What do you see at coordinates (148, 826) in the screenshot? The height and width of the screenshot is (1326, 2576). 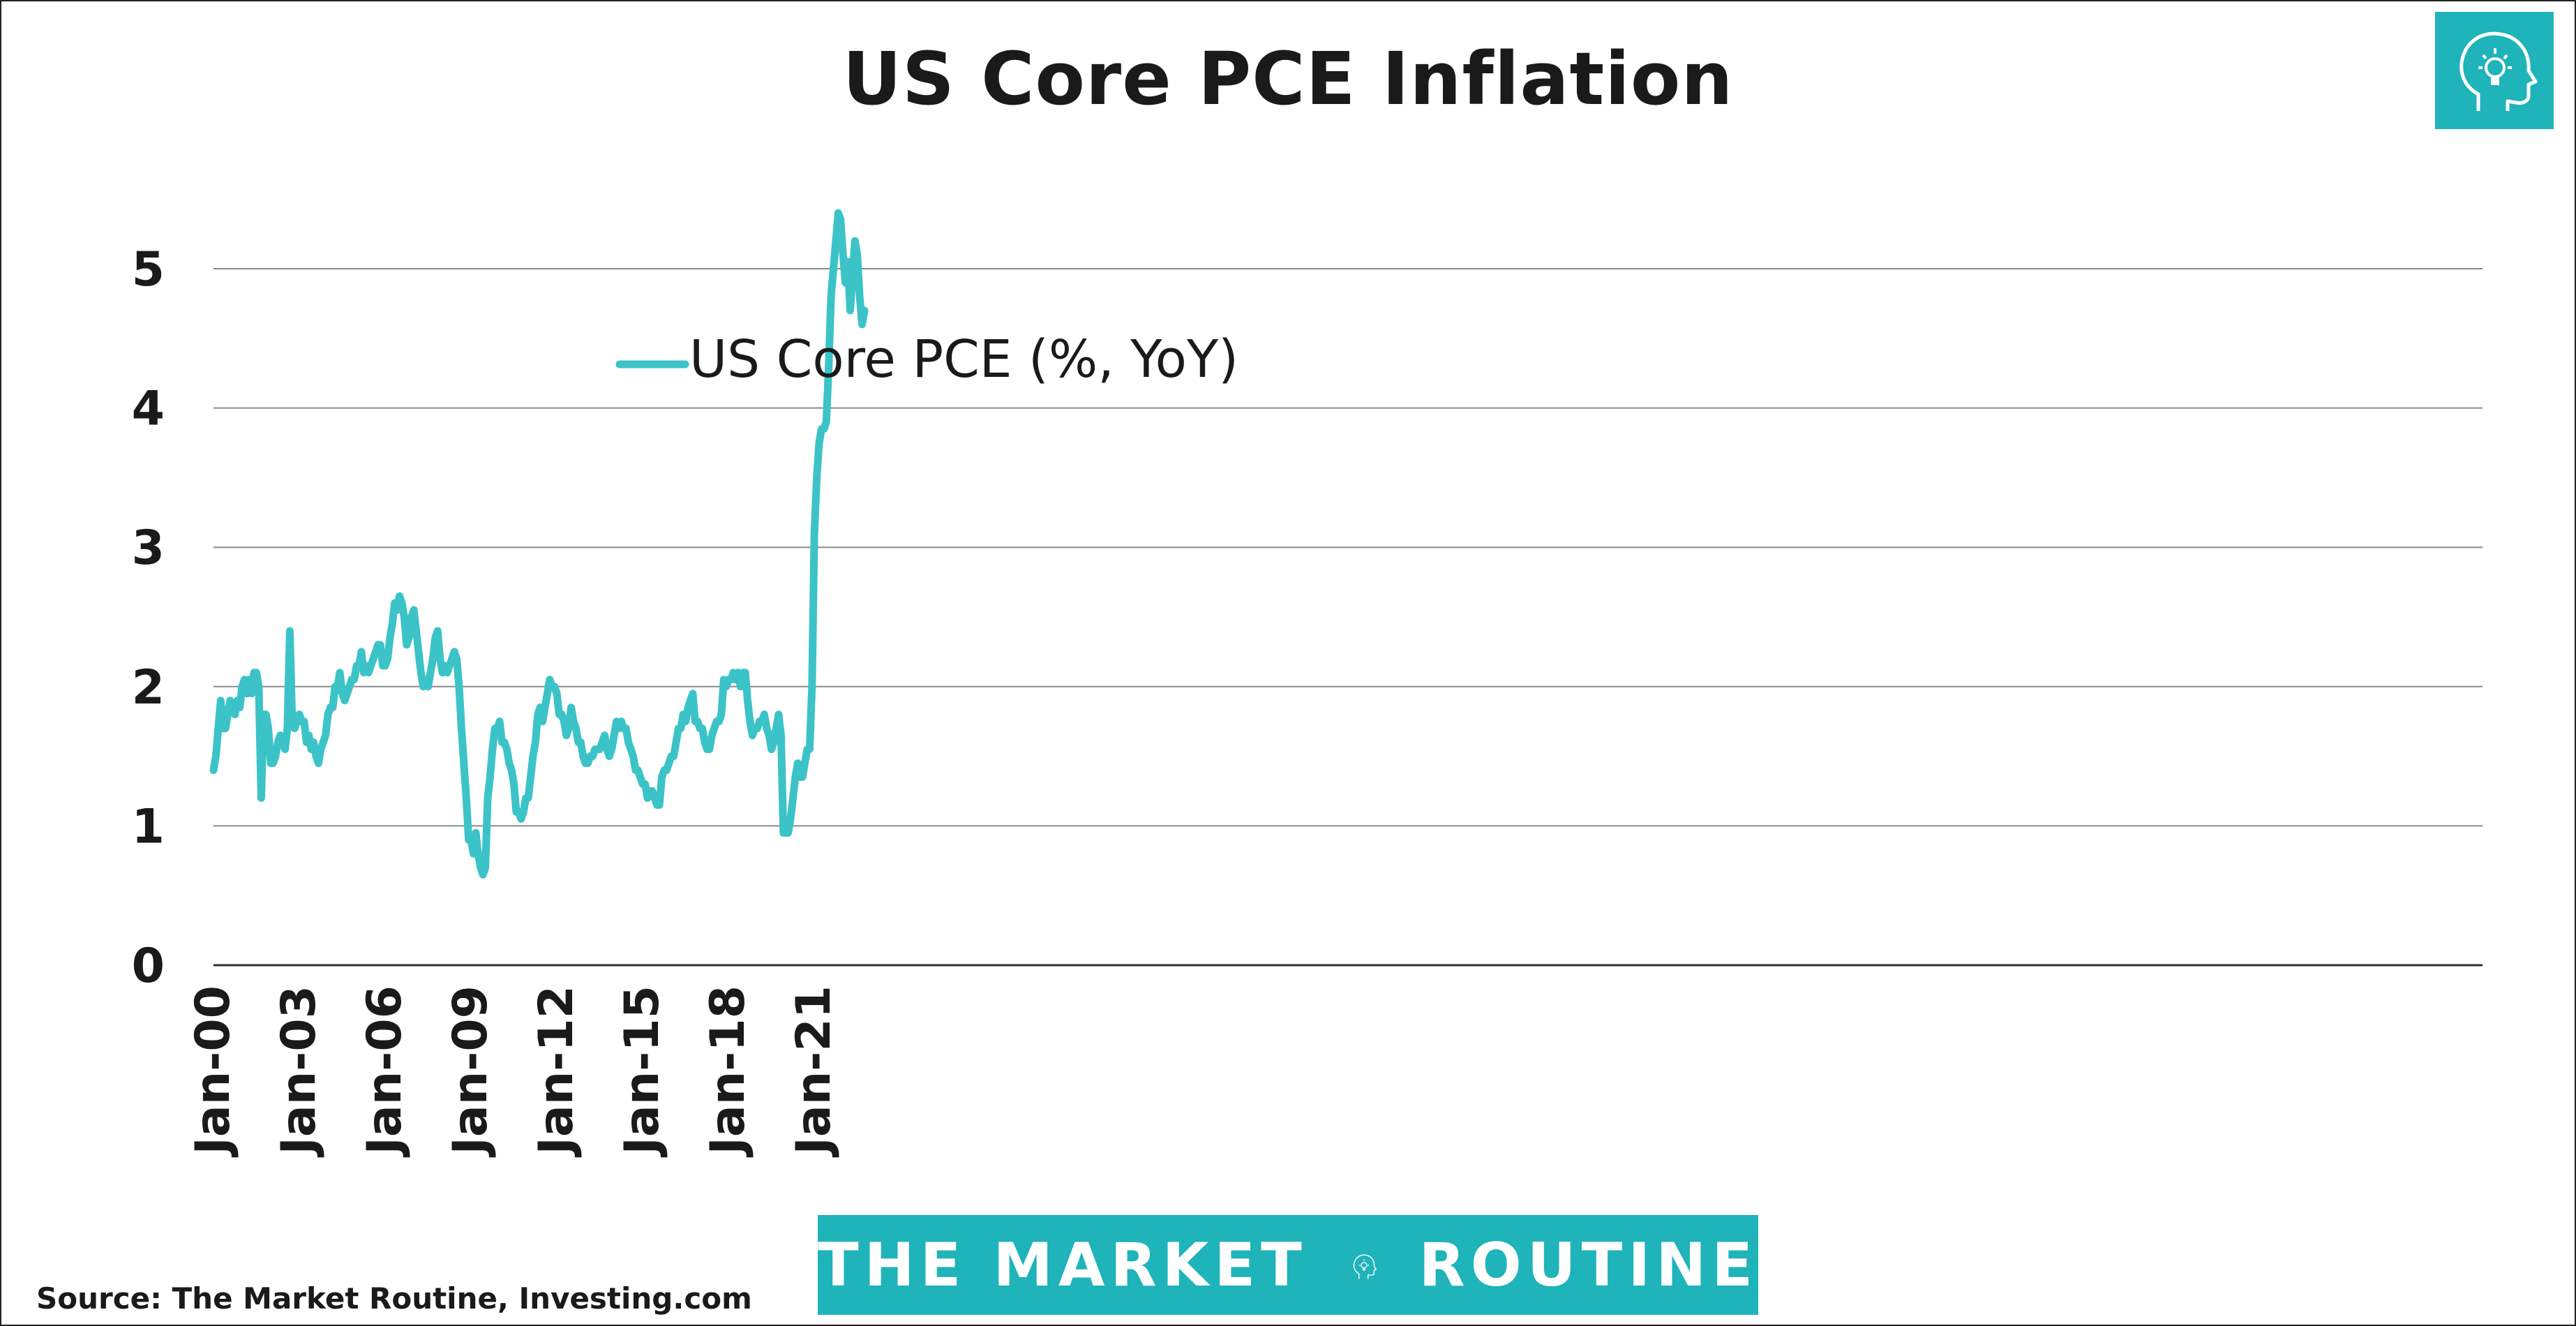 I see `y-tick-label: 1` at bounding box center [148, 826].